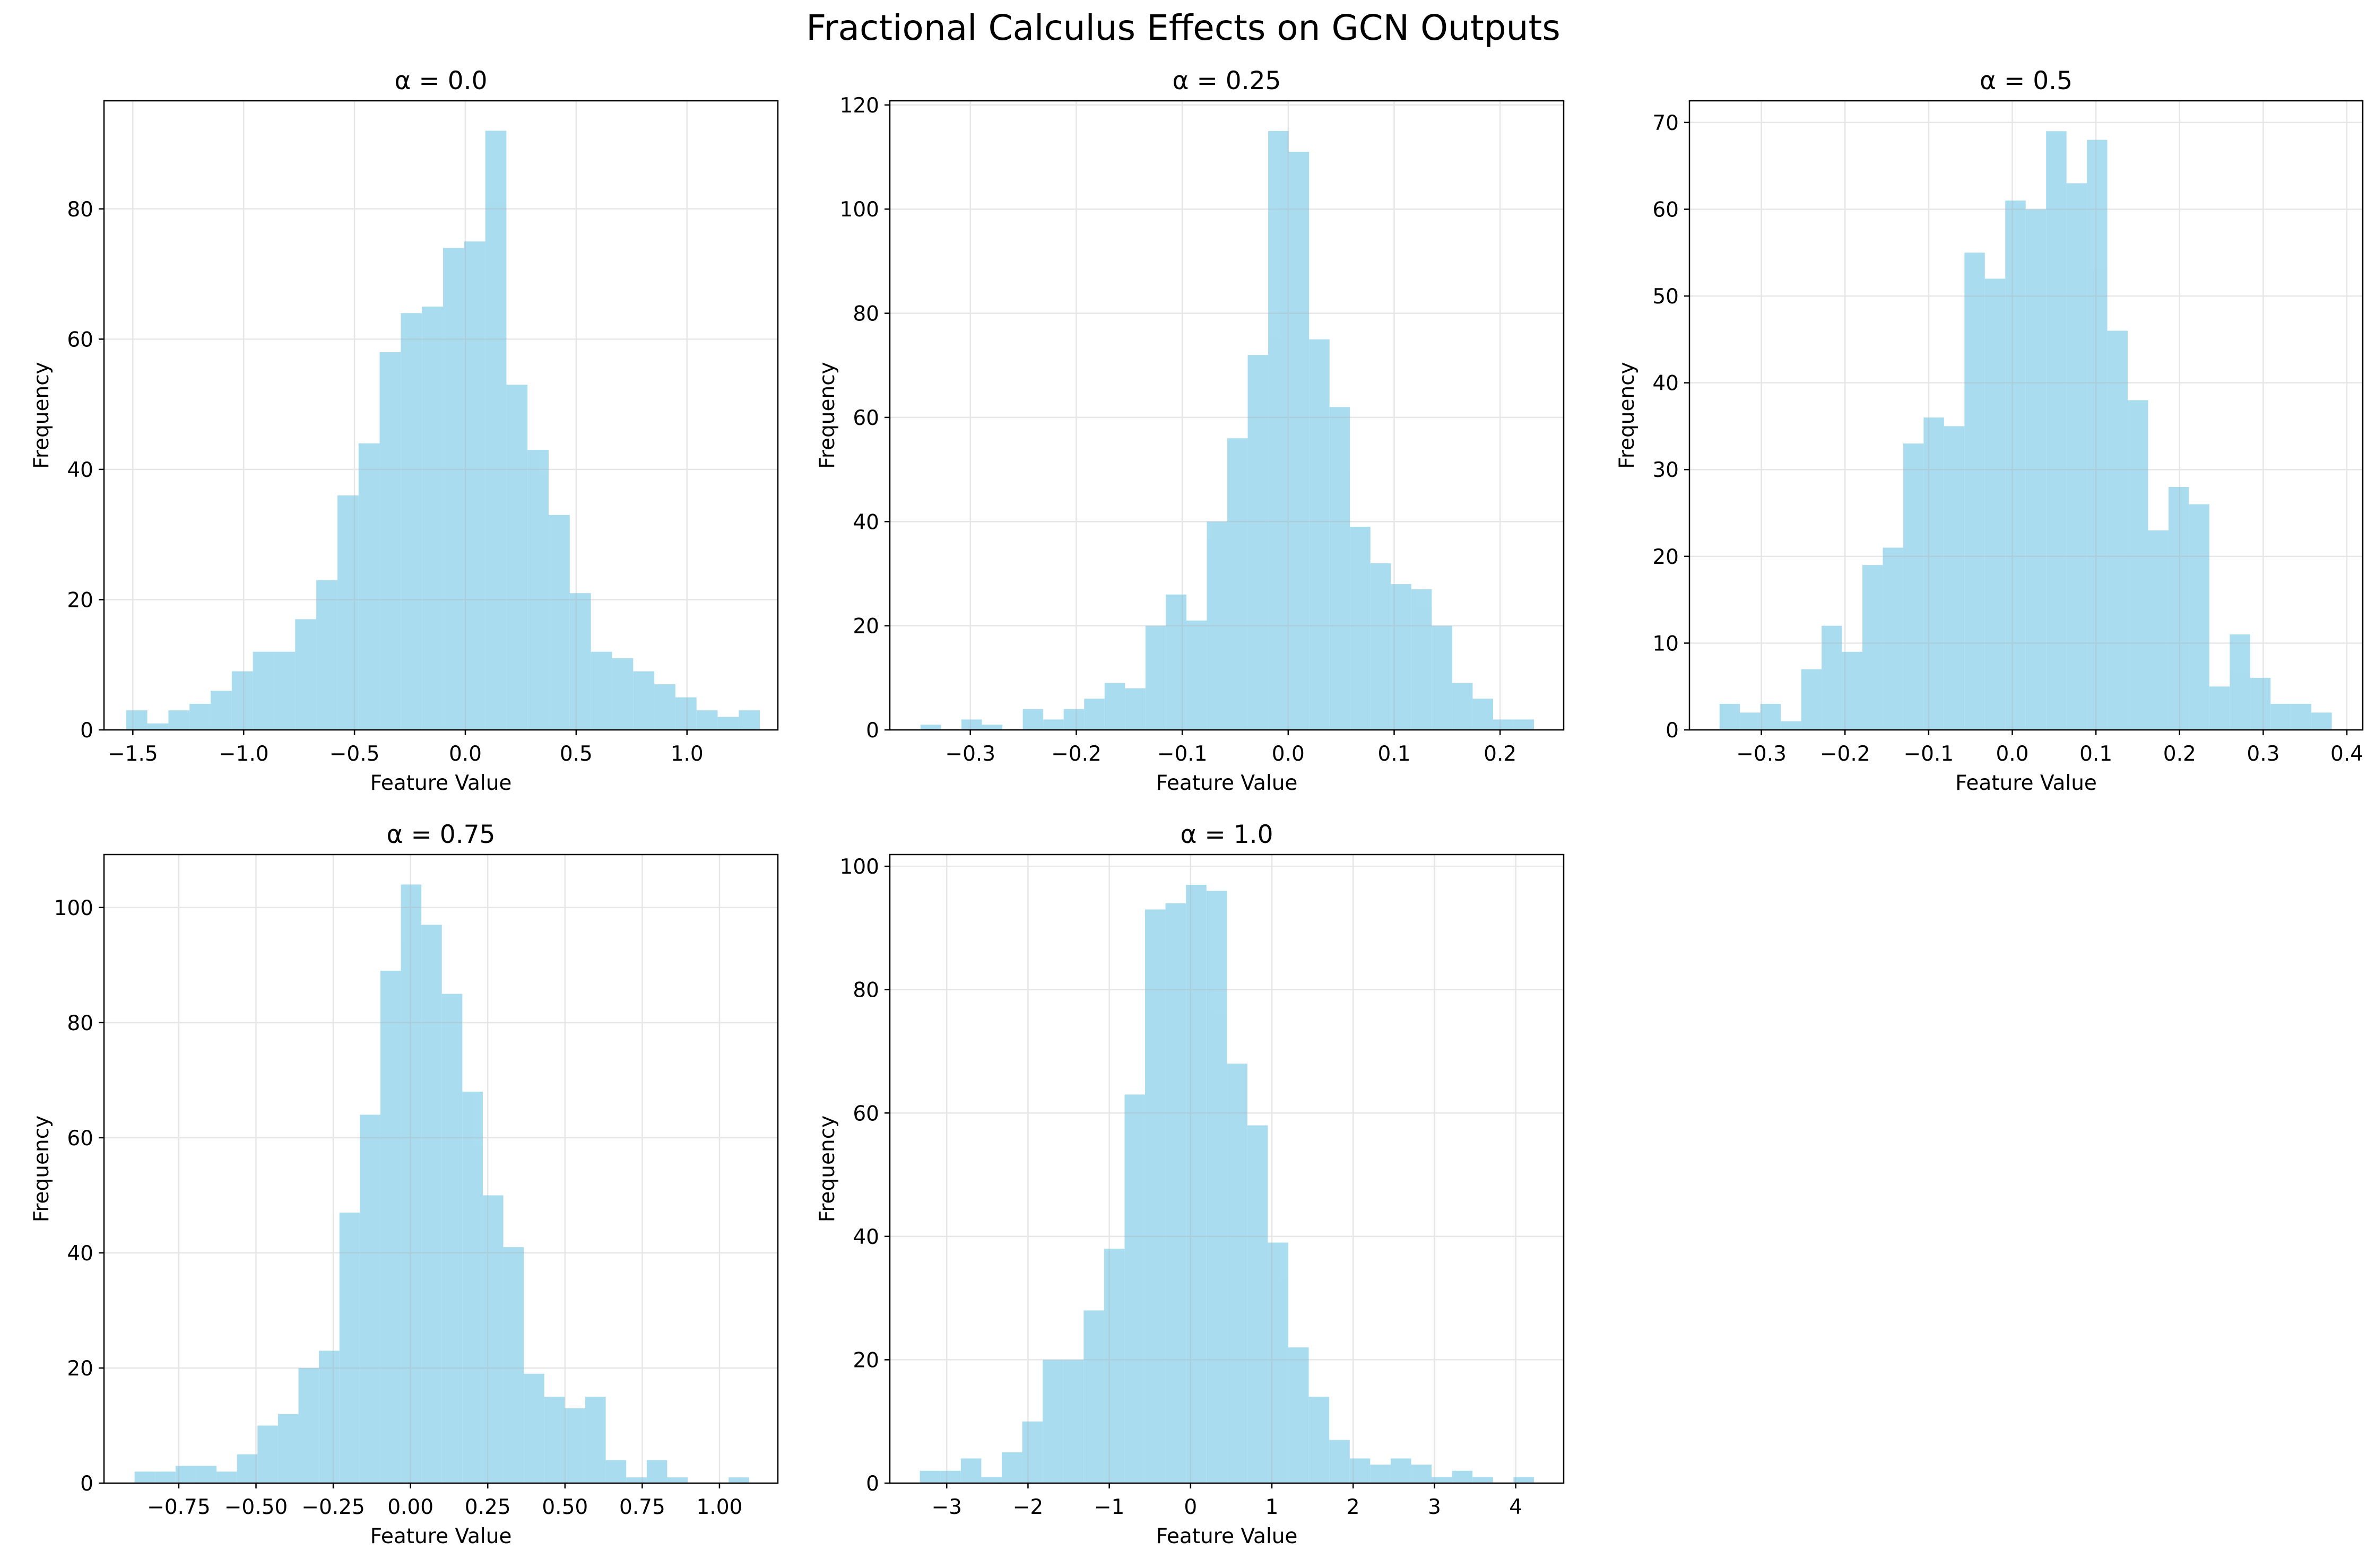 The image size is (2367, 1568). What do you see at coordinates (410, 1507) in the screenshot?
I see `x-tick-label: 0.00` at bounding box center [410, 1507].